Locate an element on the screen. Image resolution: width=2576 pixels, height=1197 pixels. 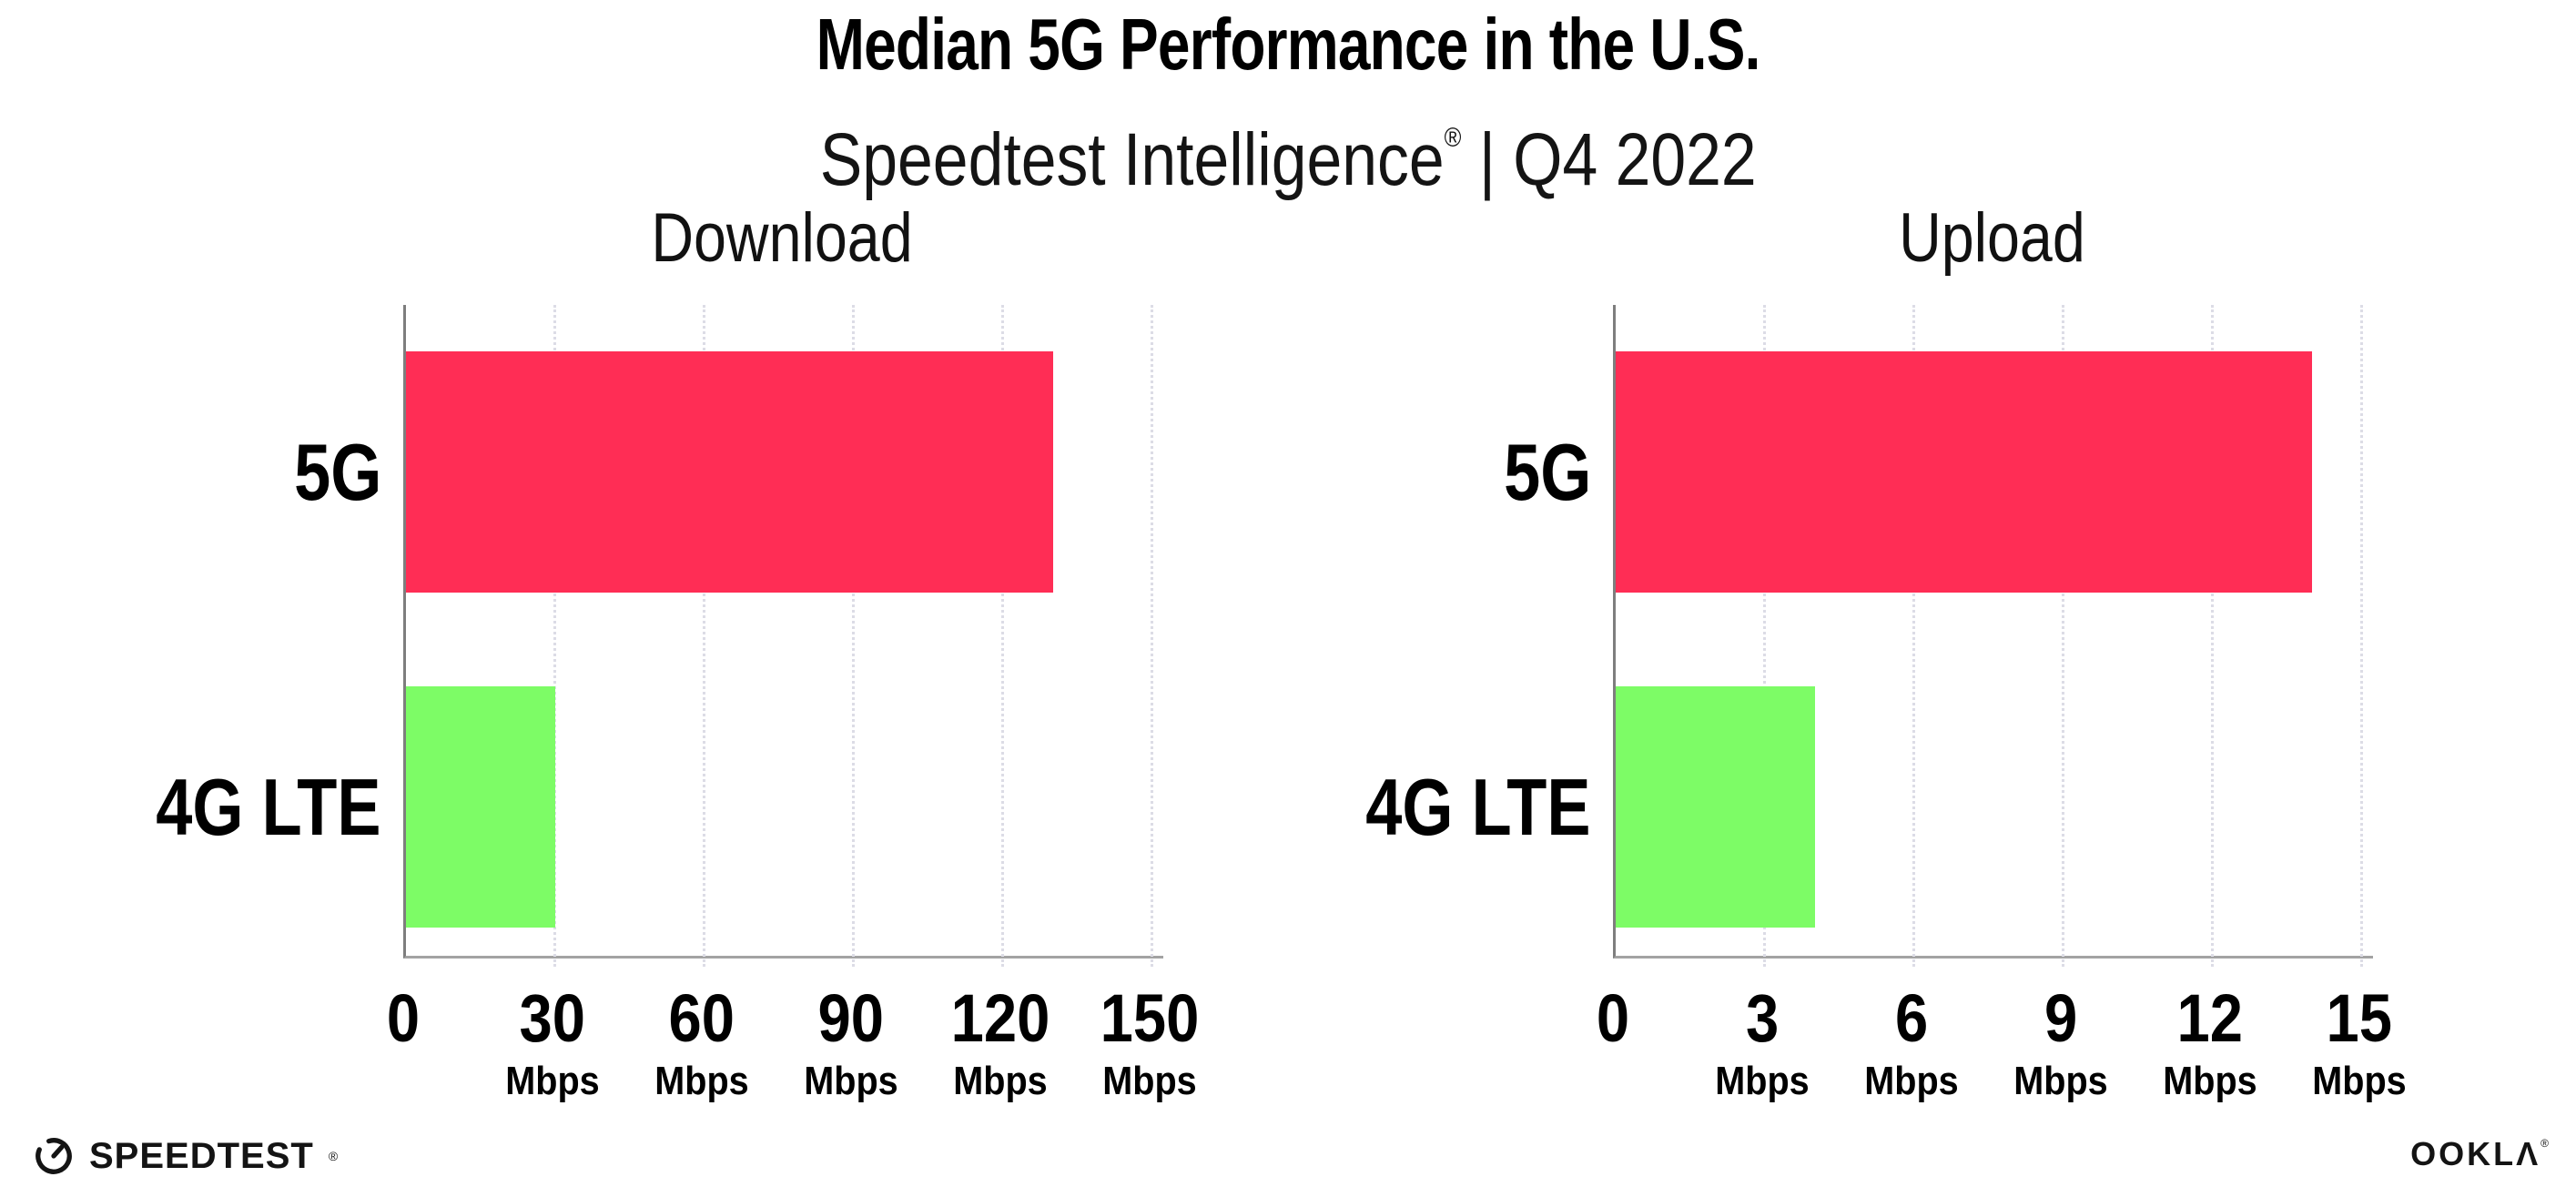
tick-value: 6 is located at coordinates (1911, 1018).